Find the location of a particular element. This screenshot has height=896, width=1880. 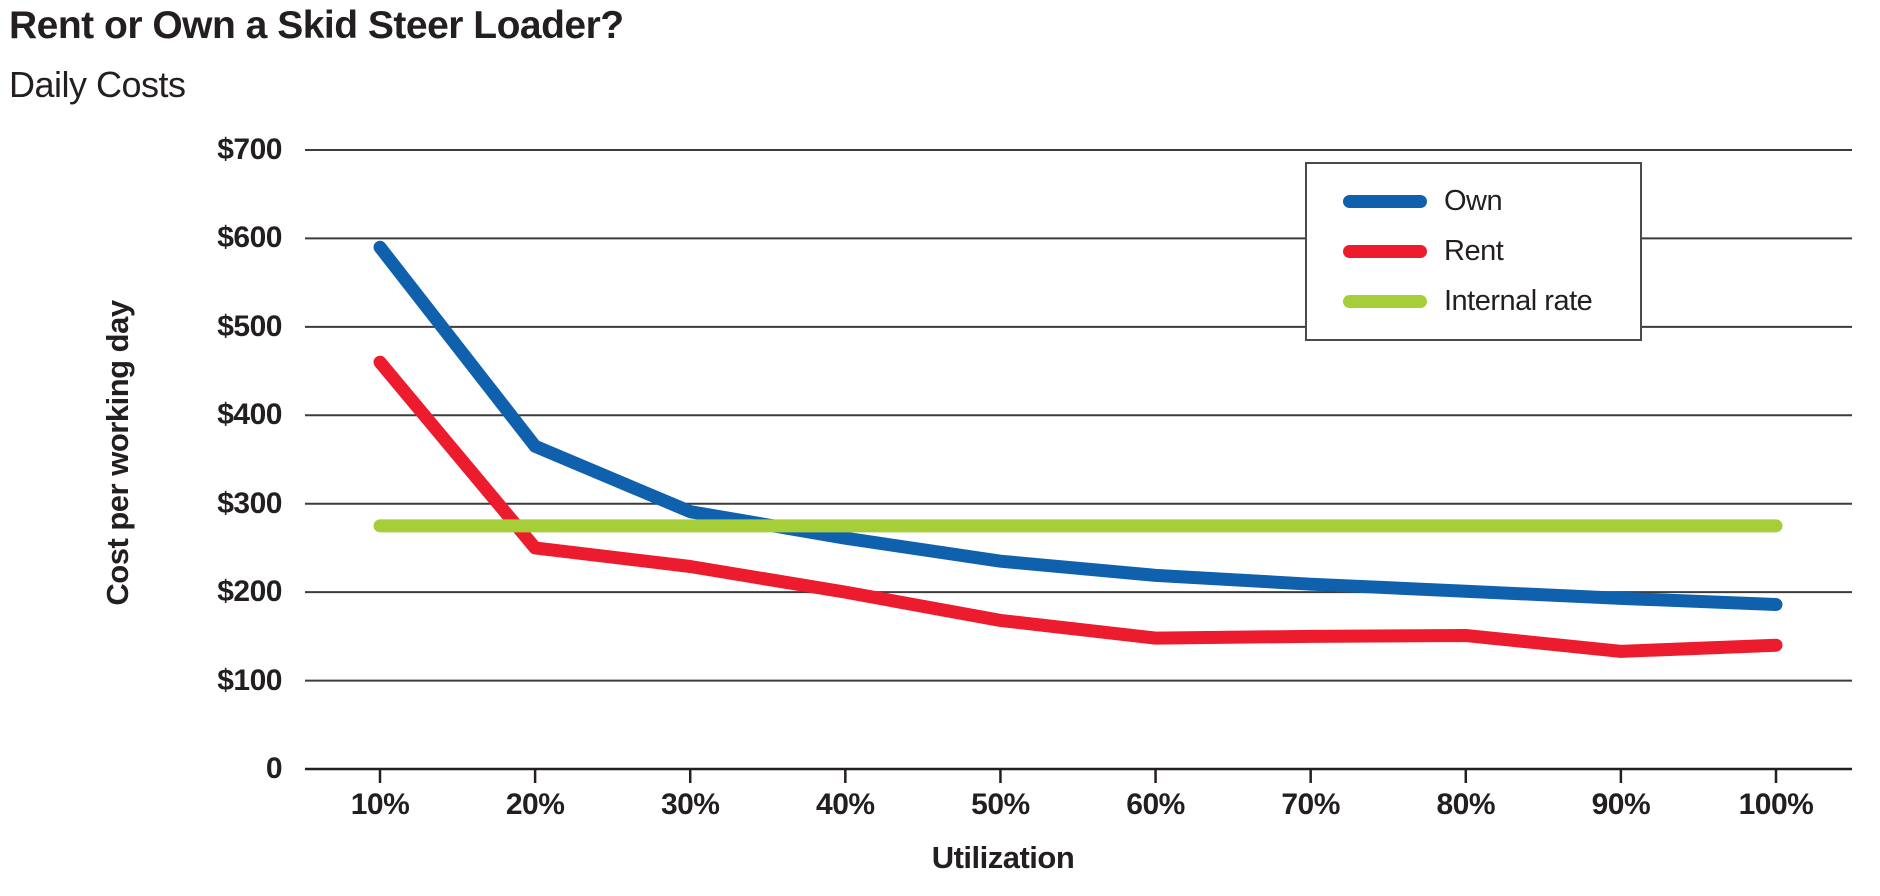

y-axis-title: Cost per working day is located at coordinates (117, 453).